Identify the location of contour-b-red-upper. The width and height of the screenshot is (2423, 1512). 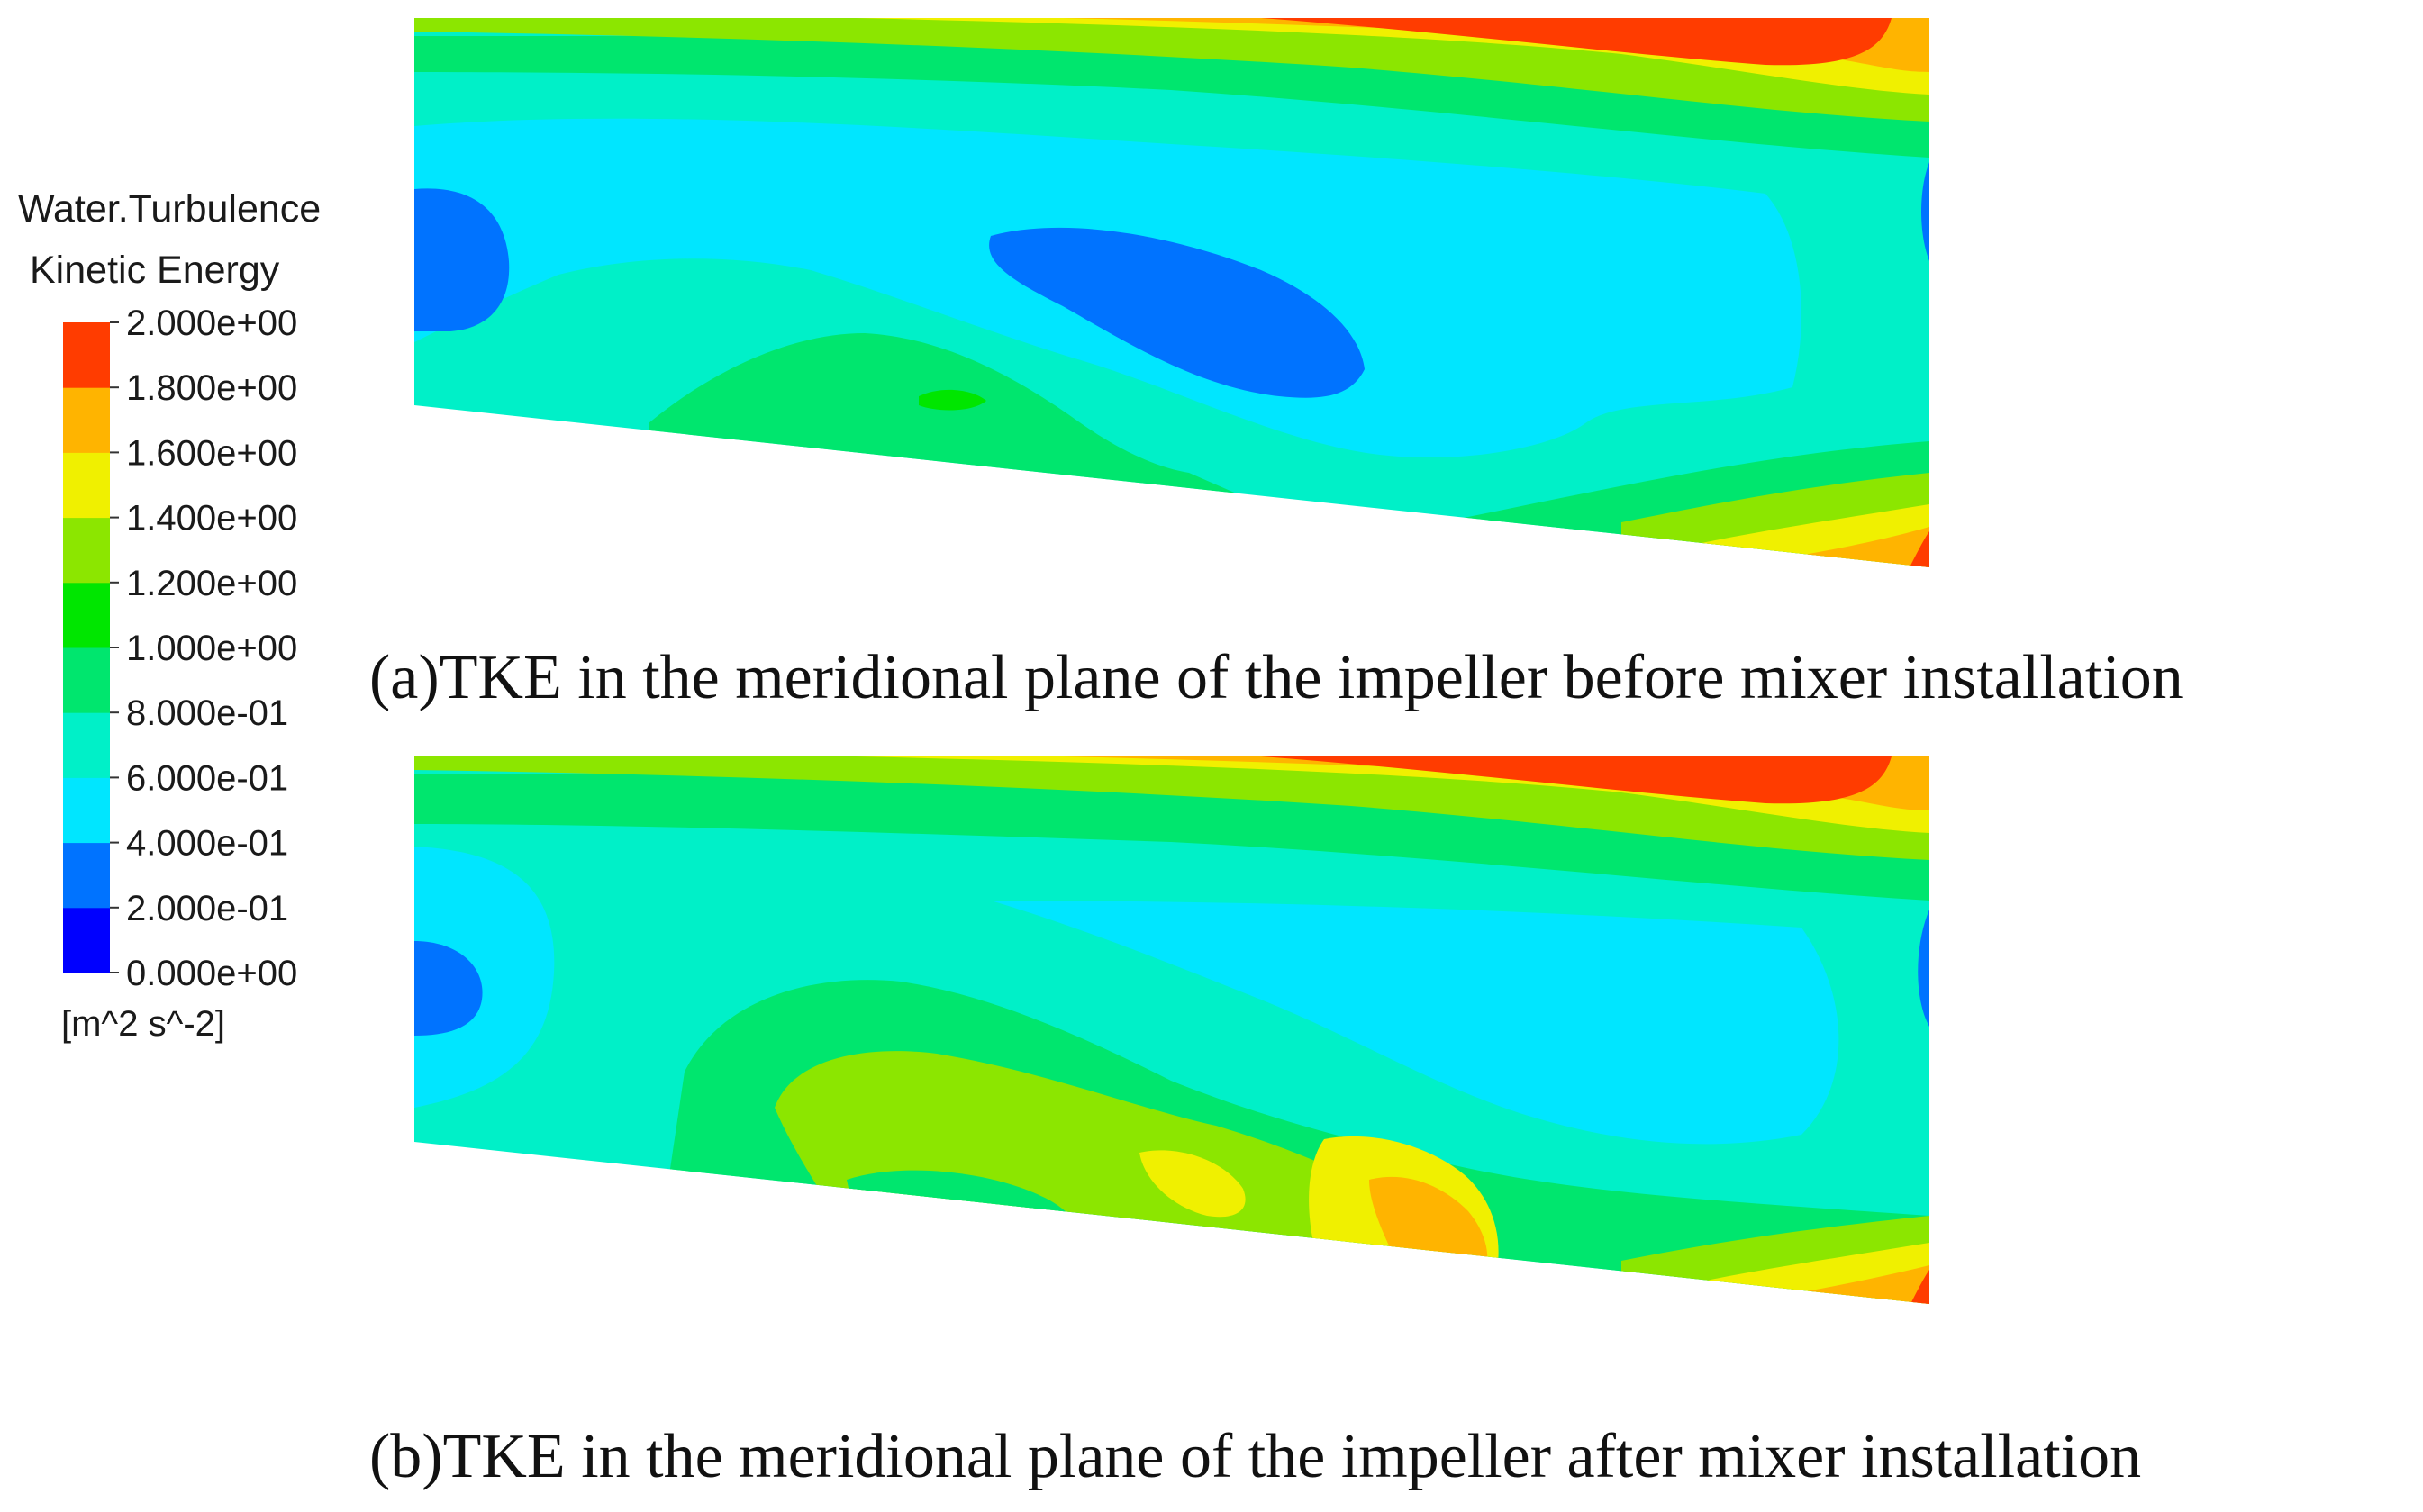
(1576, 780).